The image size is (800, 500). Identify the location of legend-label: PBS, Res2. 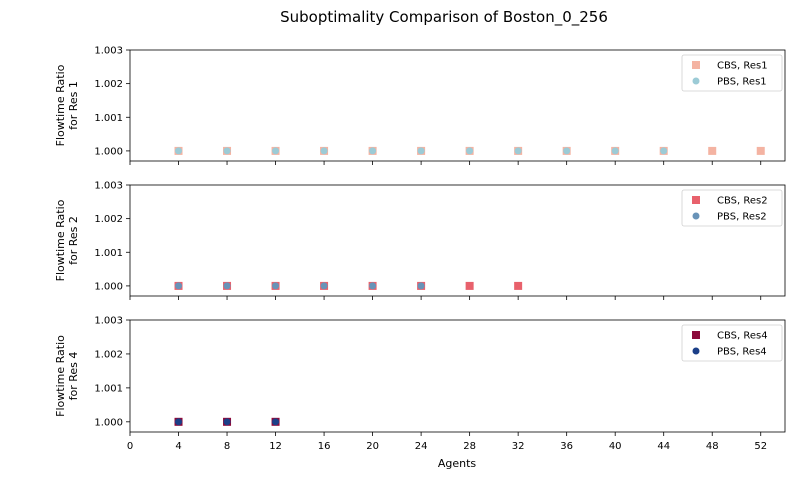
(742, 217).